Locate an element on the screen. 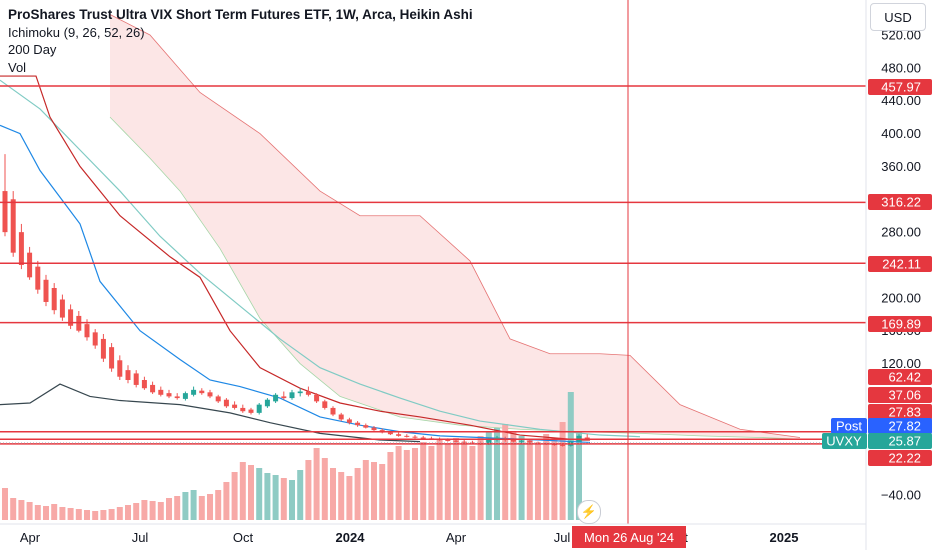 The image size is (932, 555). last-label-text: UVXY is located at coordinates (844, 441).